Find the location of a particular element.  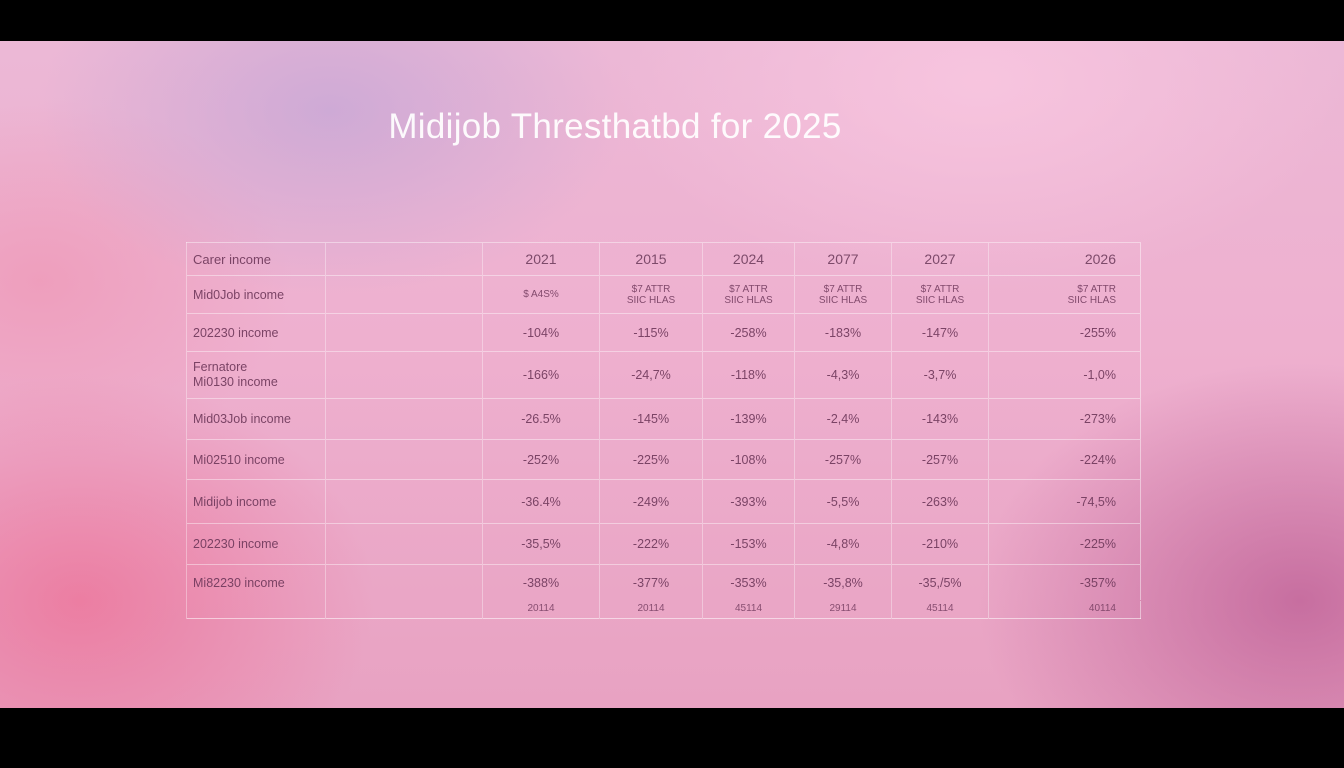

footer-row: 20114 20114 45114 29114 45114 40114 is located at coordinates (663, 609).